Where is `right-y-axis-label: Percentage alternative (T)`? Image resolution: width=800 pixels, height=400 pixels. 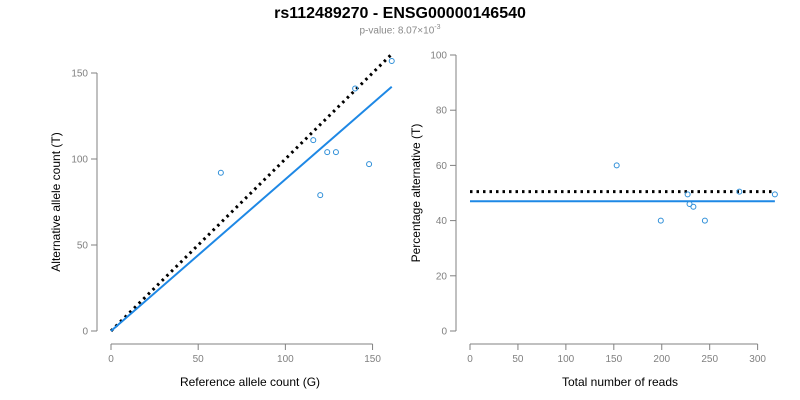
right-y-axis-label: Percentage alternative (T) is located at coordinates (416, 193).